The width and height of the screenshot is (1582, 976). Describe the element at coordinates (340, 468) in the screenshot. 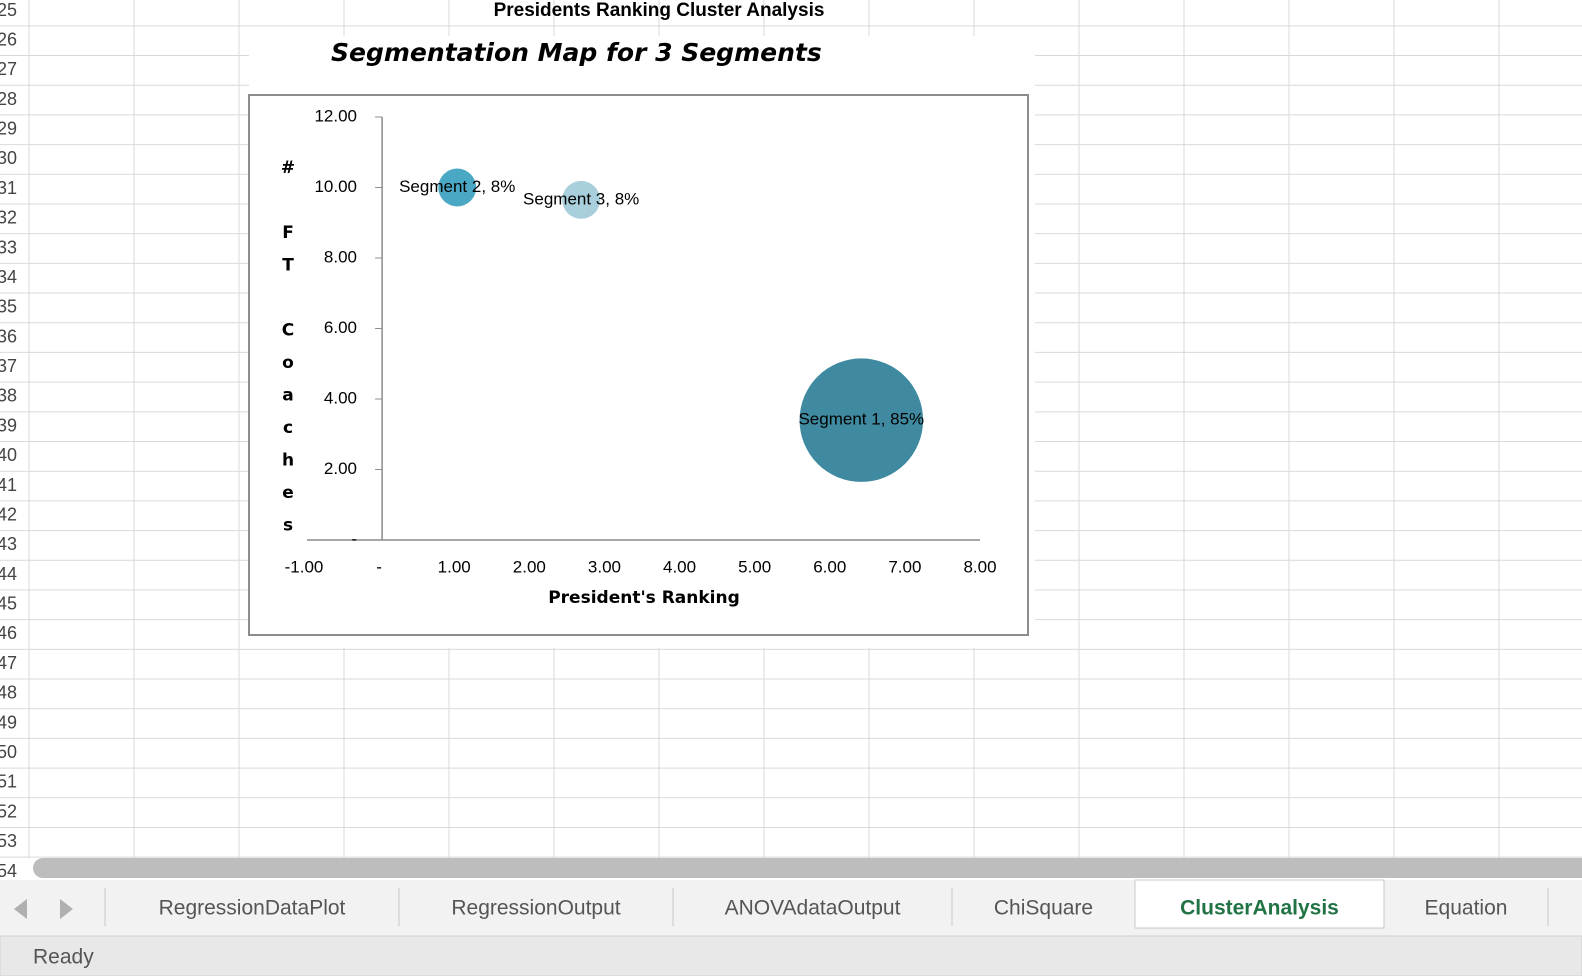

I see `y-tick-label: 2.00` at that location.